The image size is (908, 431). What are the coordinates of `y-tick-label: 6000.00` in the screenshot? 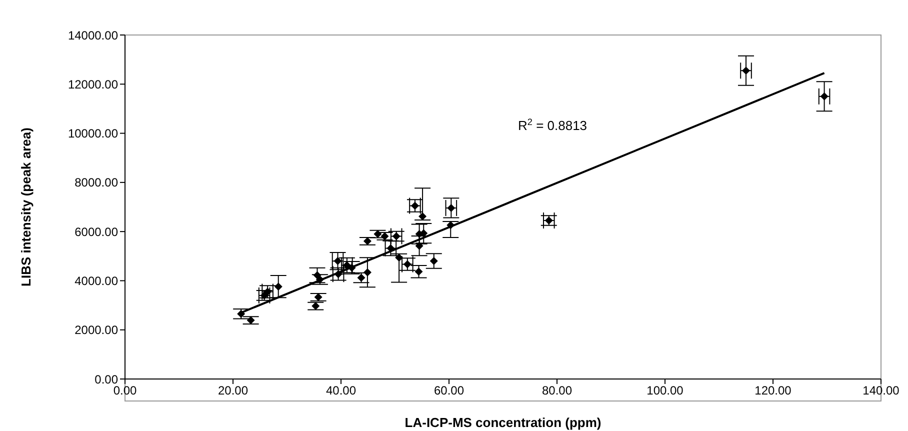 It's located at (96, 231).